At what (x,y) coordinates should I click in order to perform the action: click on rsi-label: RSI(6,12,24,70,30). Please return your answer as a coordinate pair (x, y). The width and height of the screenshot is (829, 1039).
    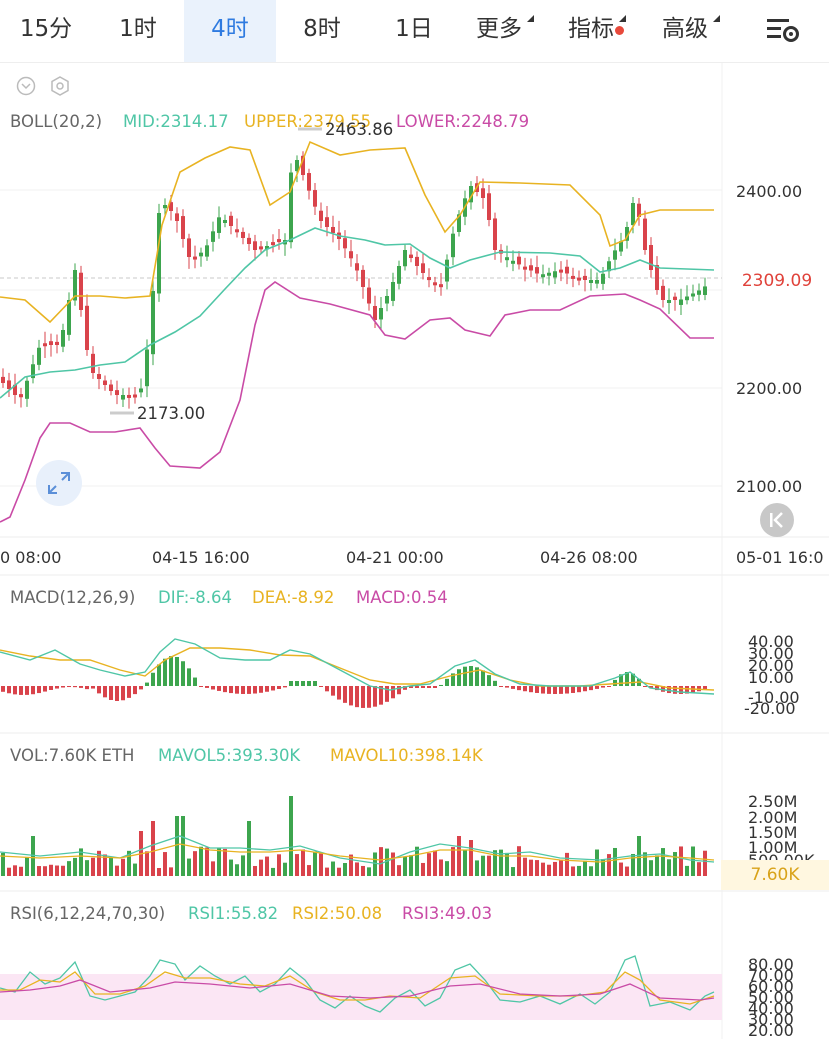
    Looking at the image, I should click on (87, 913).